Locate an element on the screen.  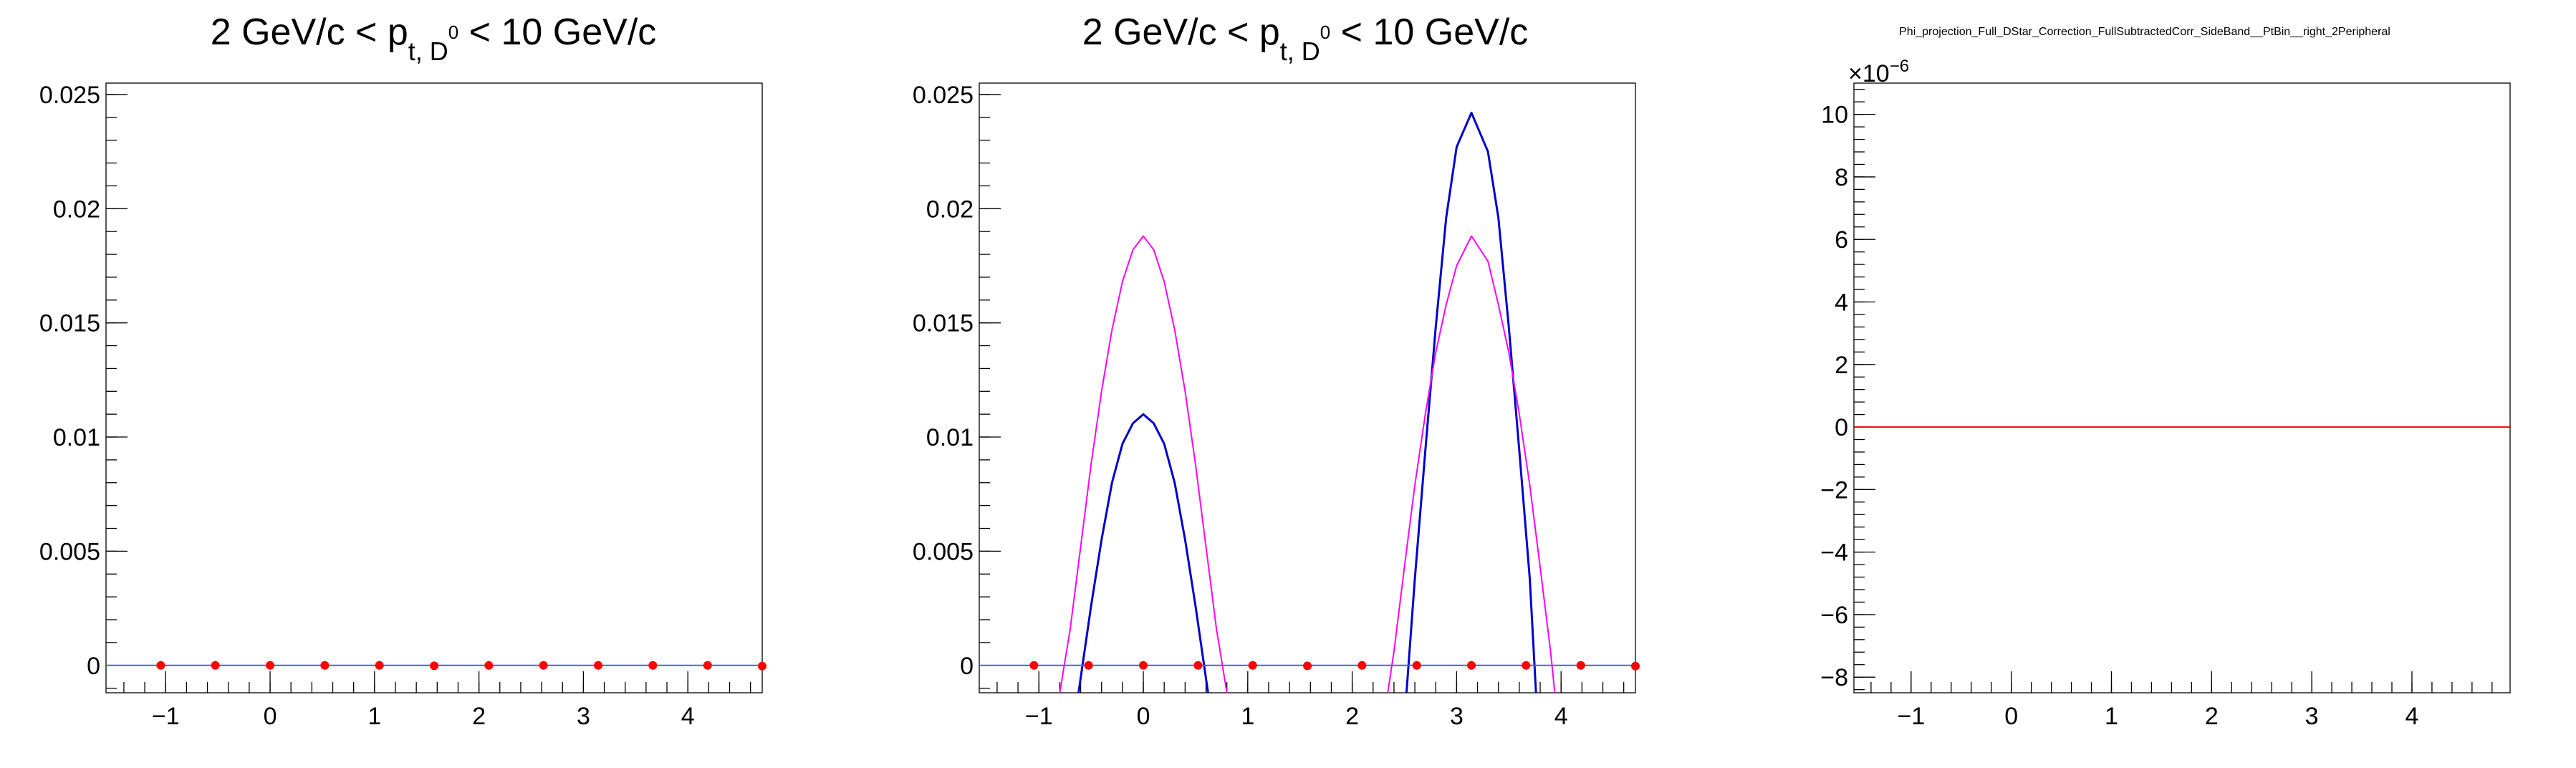
y-tick-label: 10 is located at coordinates (1834, 115).